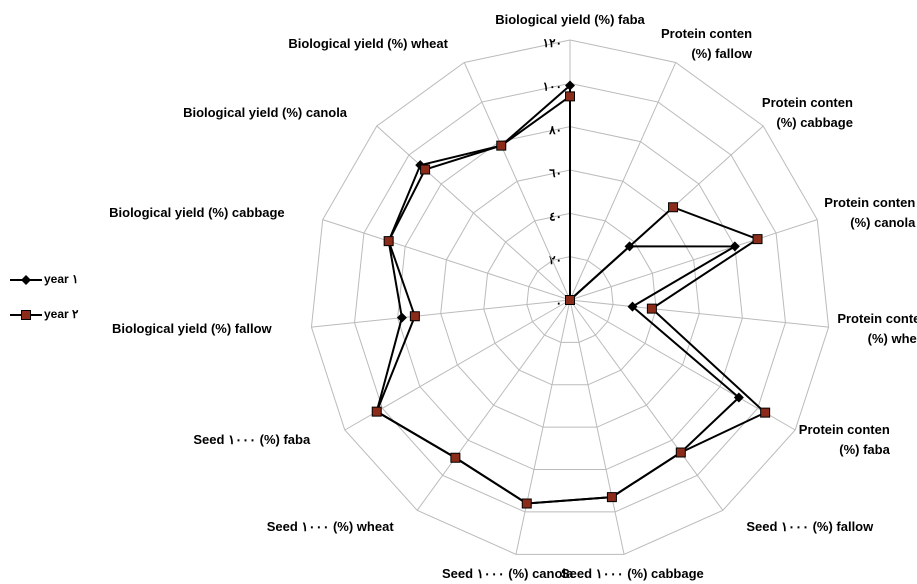  Describe the element at coordinates (555, 217) in the screenshot. I see `y-tick-label: ٤٠` at that location.